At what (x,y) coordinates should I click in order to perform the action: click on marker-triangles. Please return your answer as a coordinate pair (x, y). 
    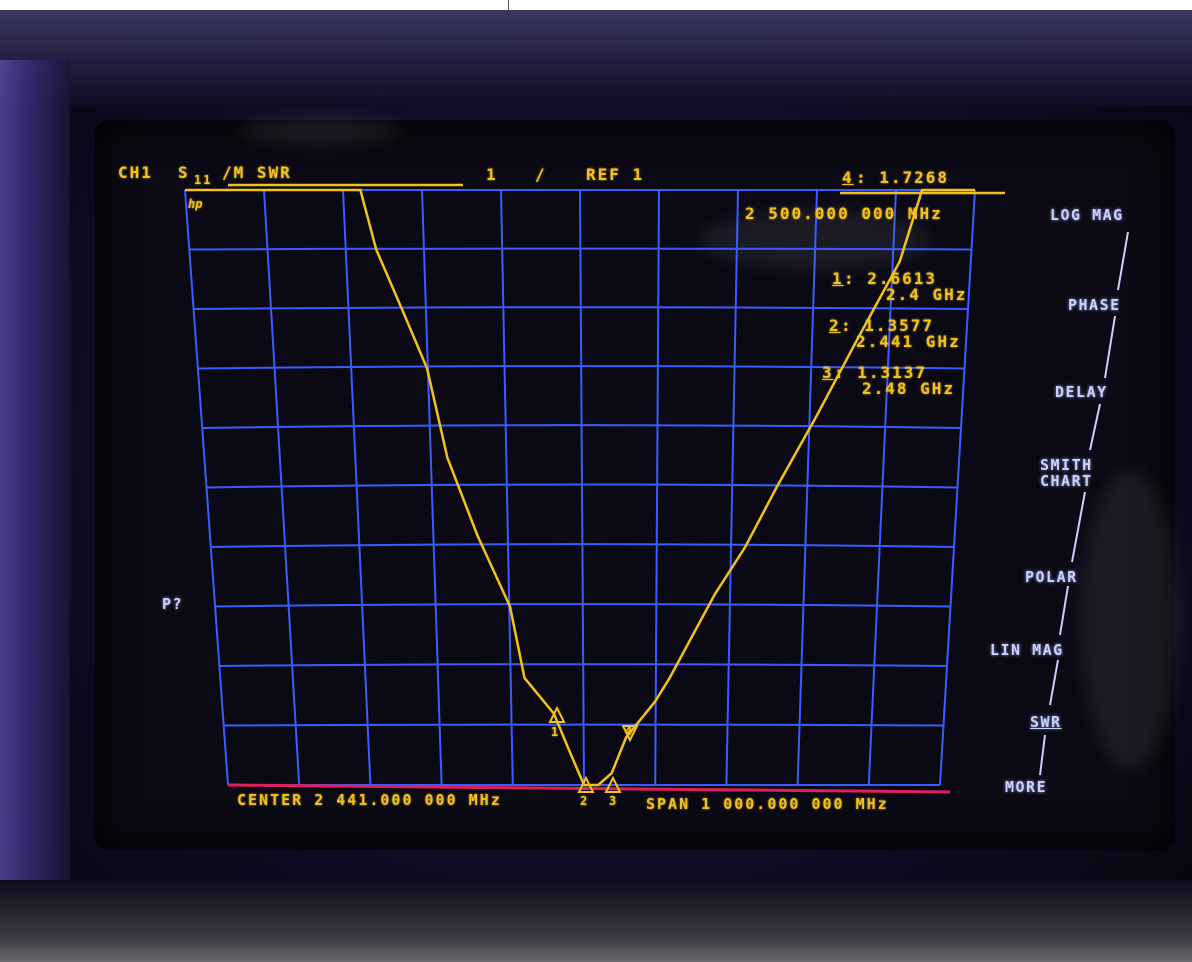
    Looking at the image, I should click on (593, 749).